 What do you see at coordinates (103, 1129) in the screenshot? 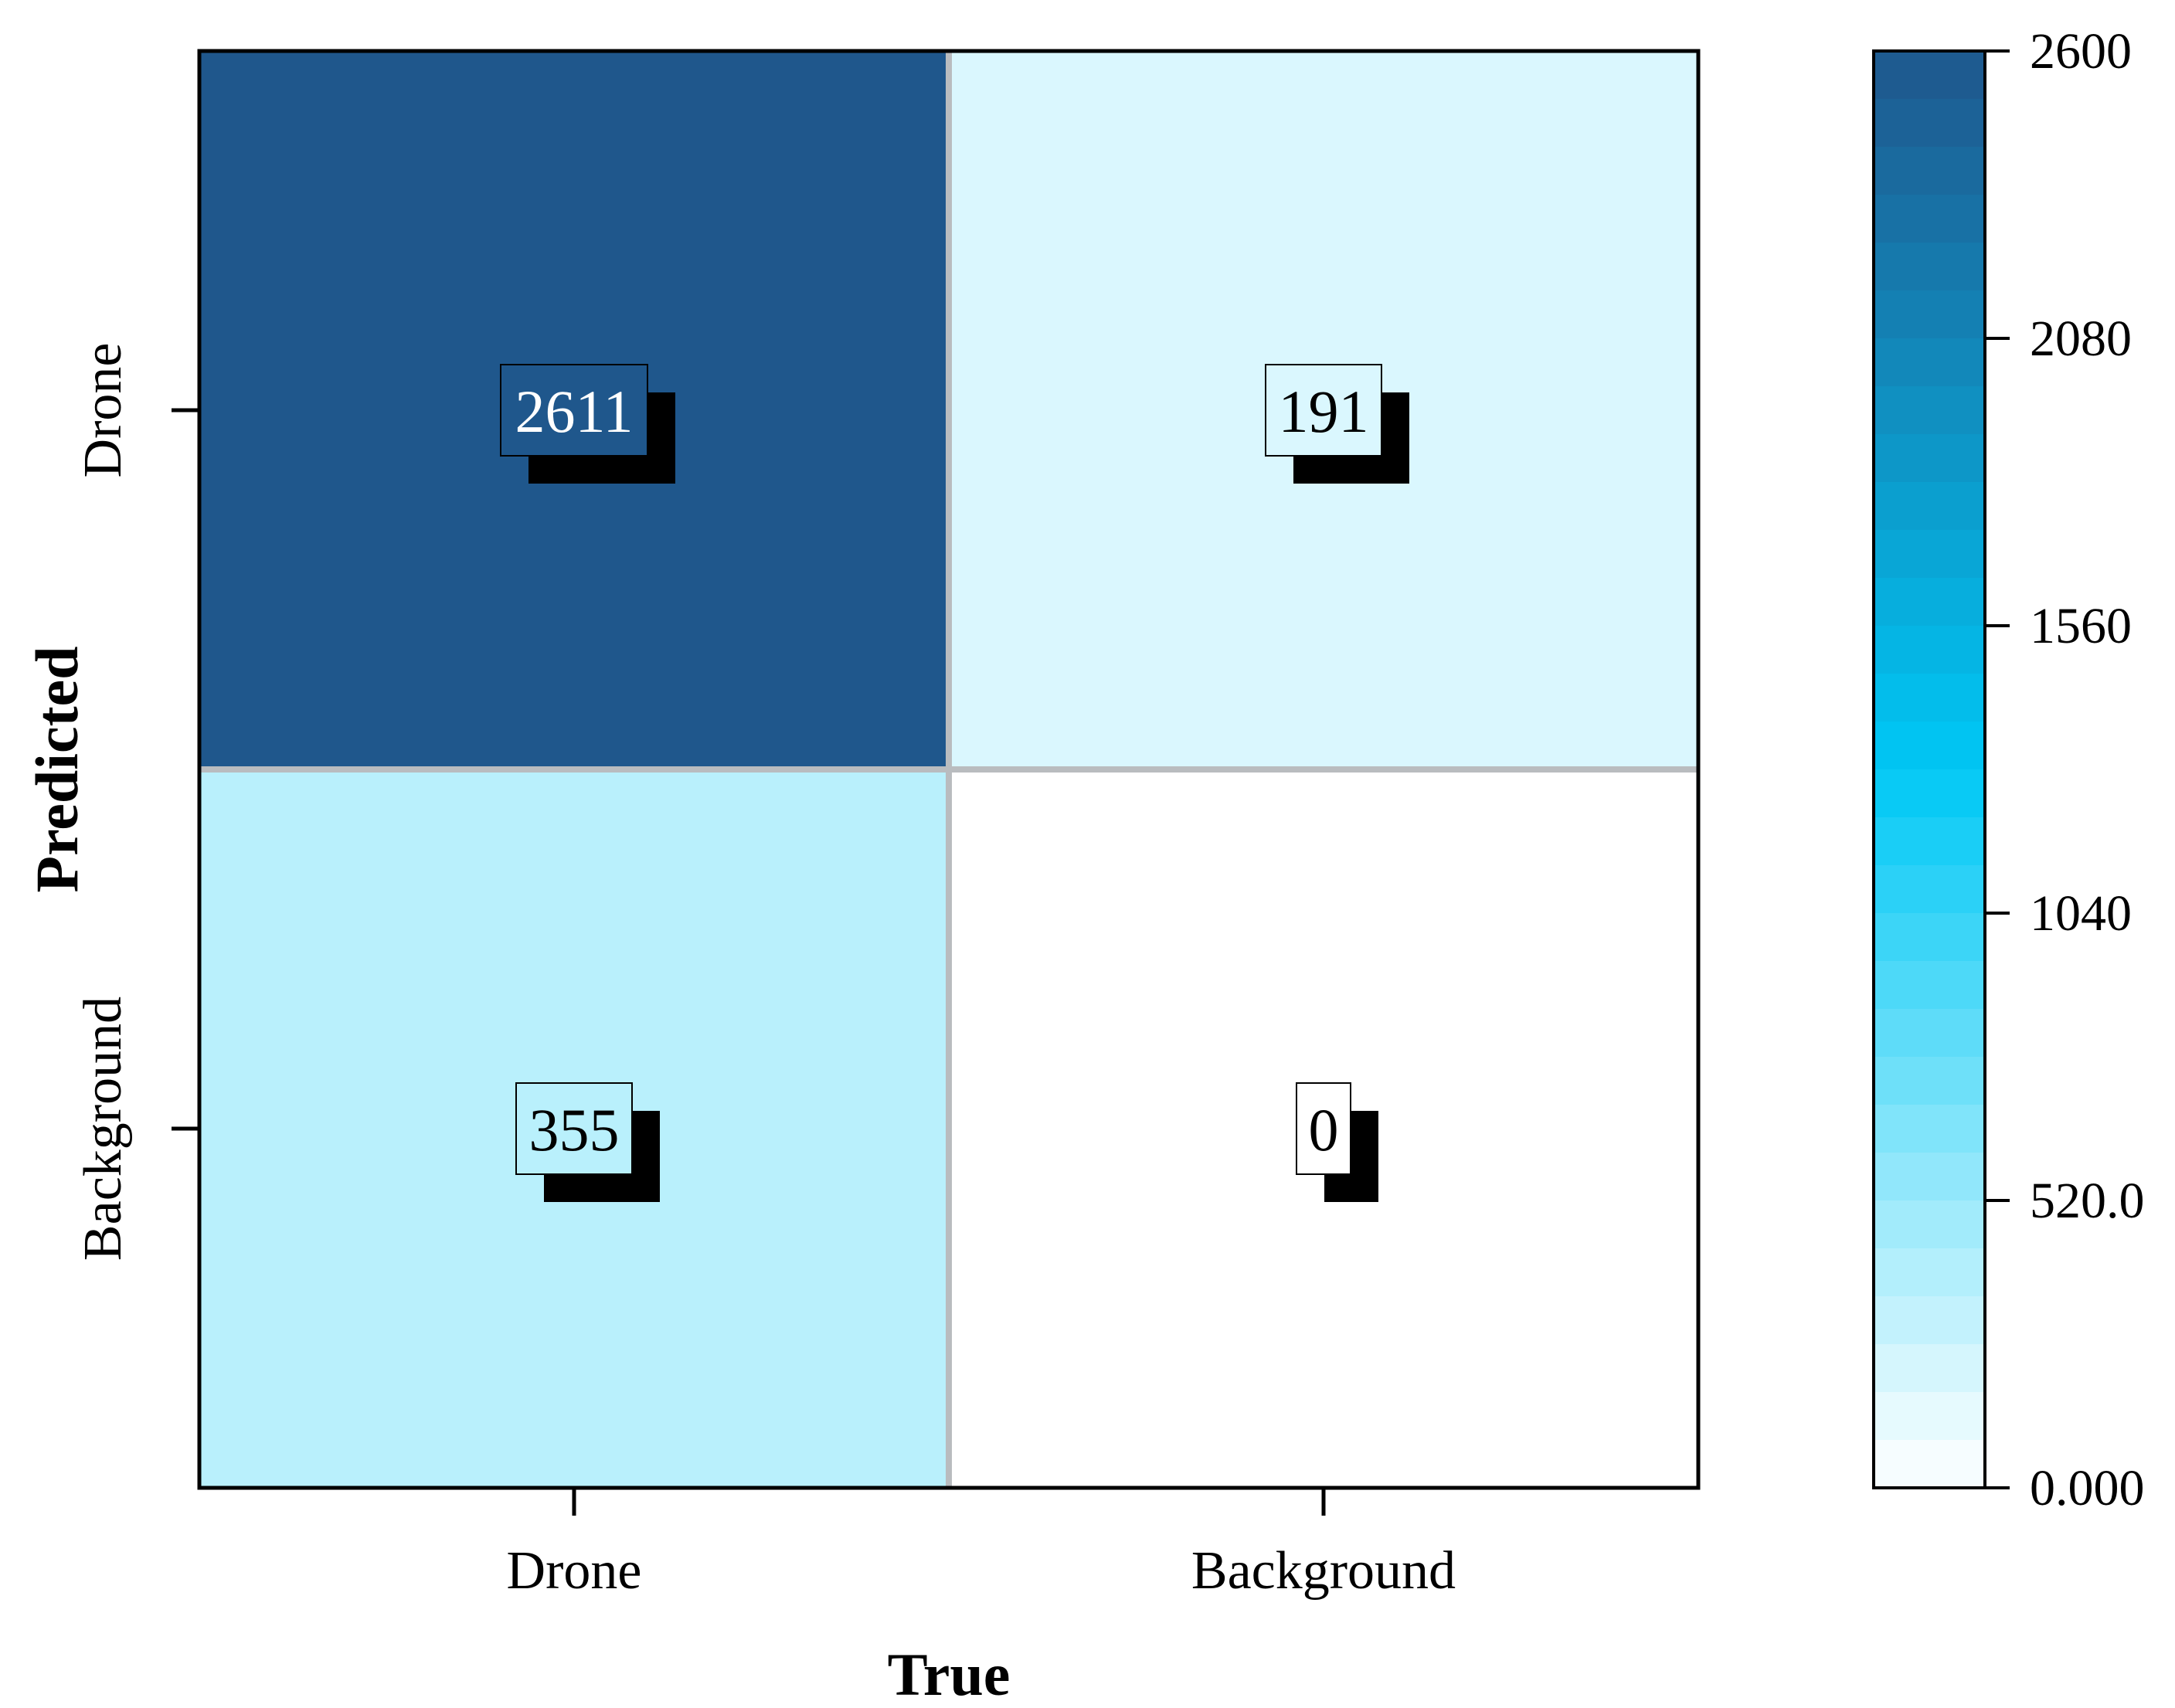
I see `y-tick-label: Background` at bounding box center [103, 1129].